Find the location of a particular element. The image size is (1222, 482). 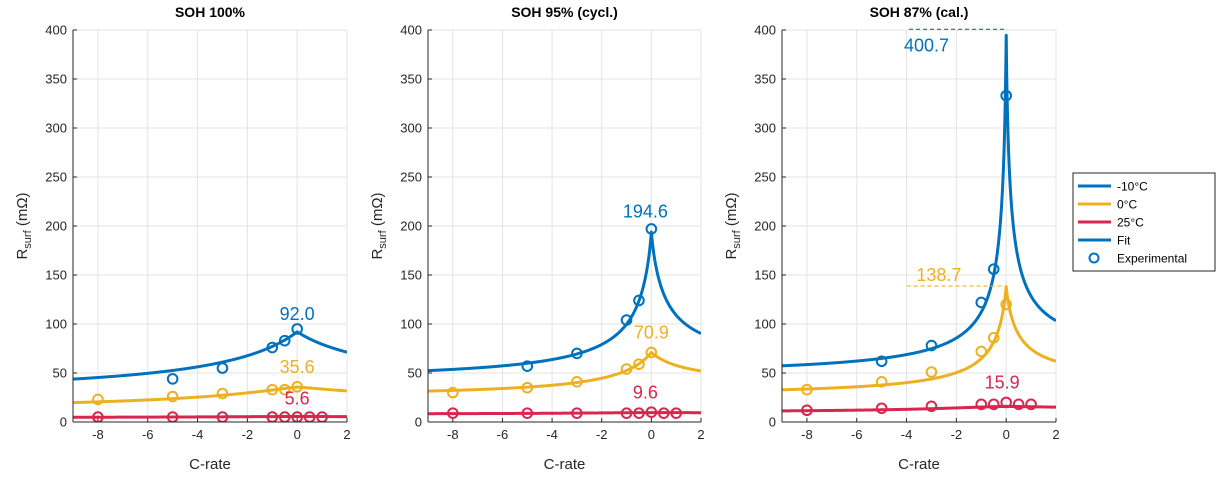

y-label-subscript: surf is located at coordinates (737, 238).